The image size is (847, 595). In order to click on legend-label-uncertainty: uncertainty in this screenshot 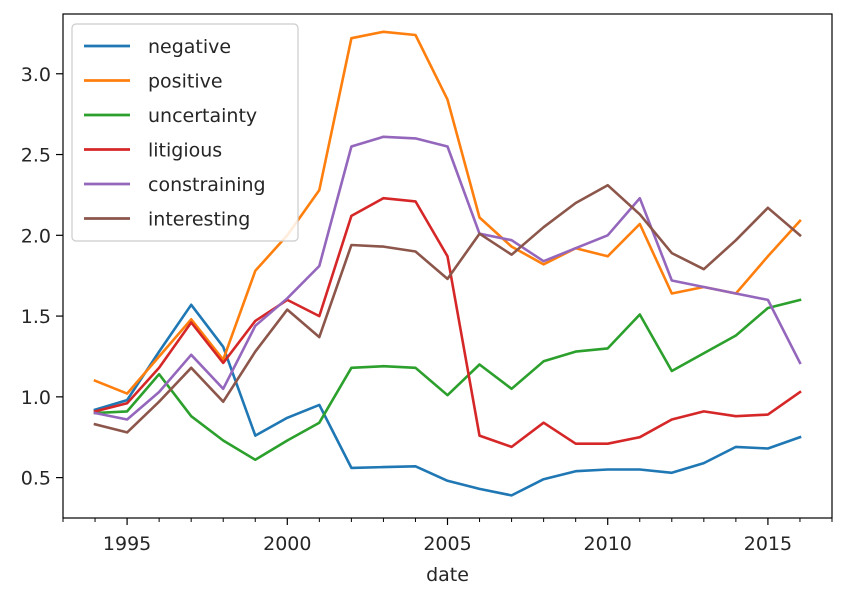, I will do `click(202, 116)`.